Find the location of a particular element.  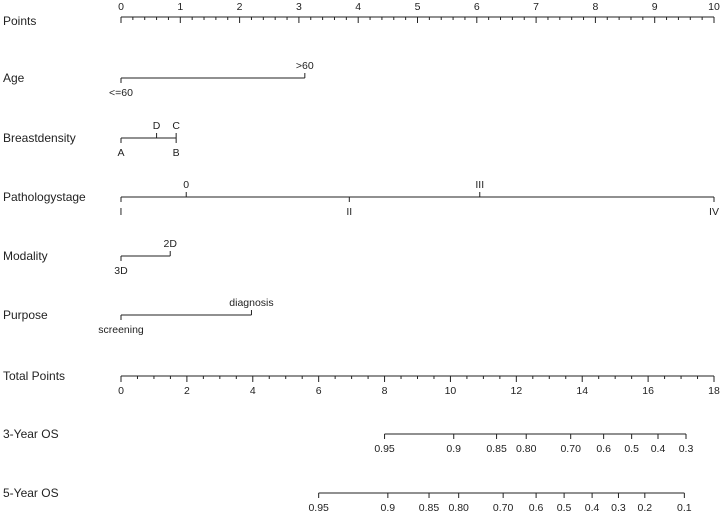

breastdensity-level-b: B is located at coordinates (176, 153).